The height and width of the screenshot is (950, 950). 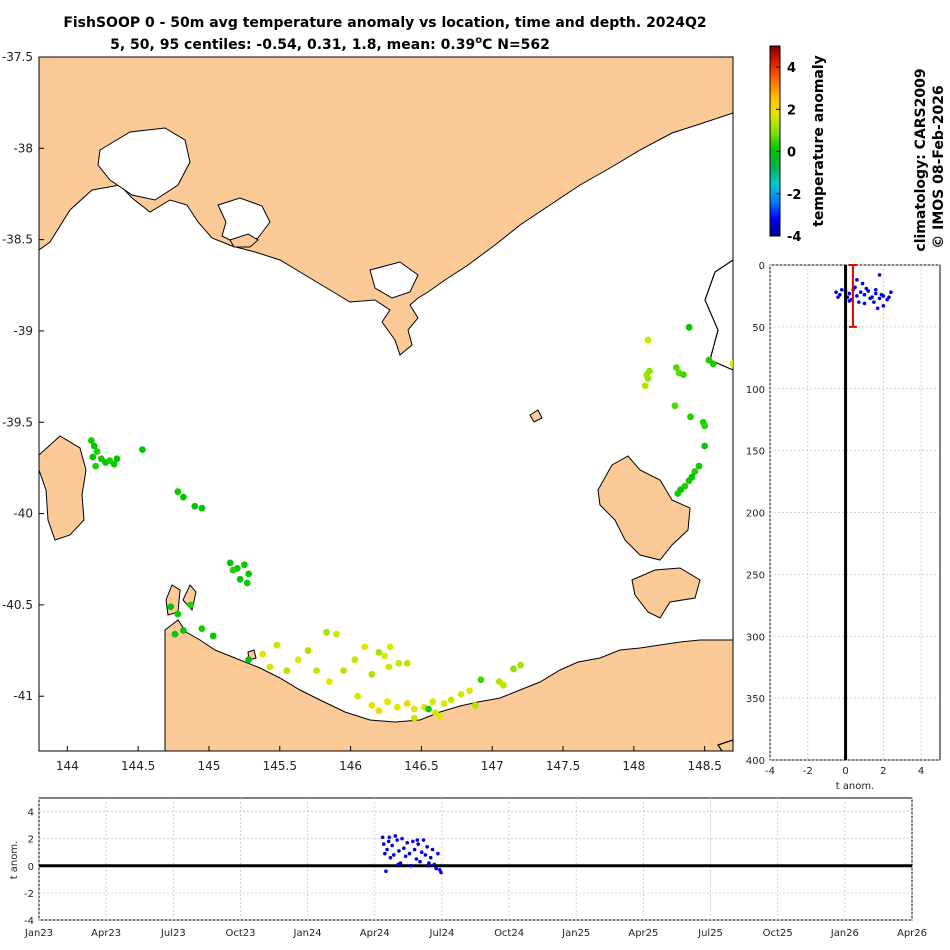 What do you see at coordinates (755, 575) in the screenshot?
I see `depth-ytick-label: 250` at bounding box center [755, 575].